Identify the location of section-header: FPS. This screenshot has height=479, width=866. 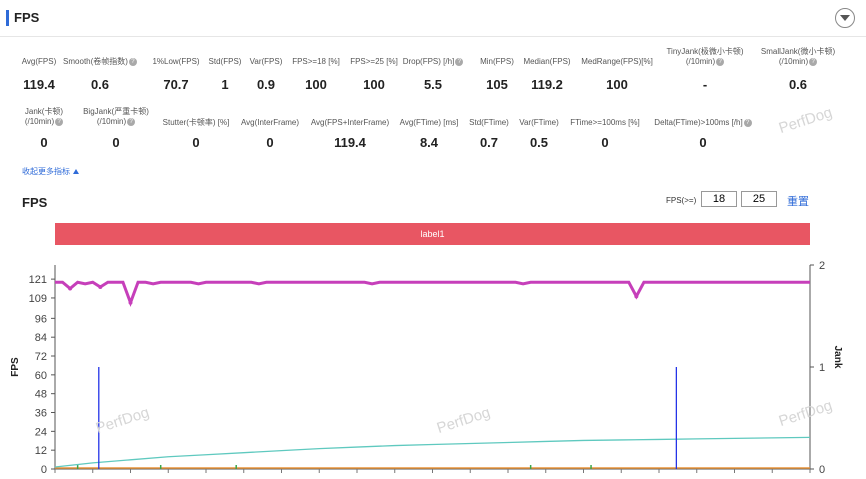
(433, 18).